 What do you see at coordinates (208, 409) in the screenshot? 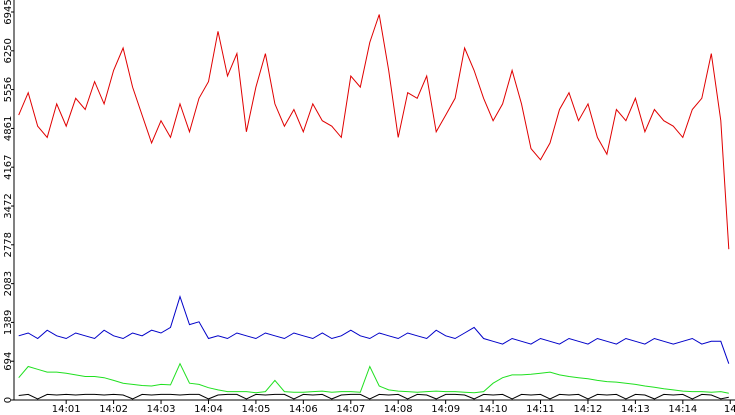
I see `x-tick-label: 14:04` at bounding box center [208, 409].